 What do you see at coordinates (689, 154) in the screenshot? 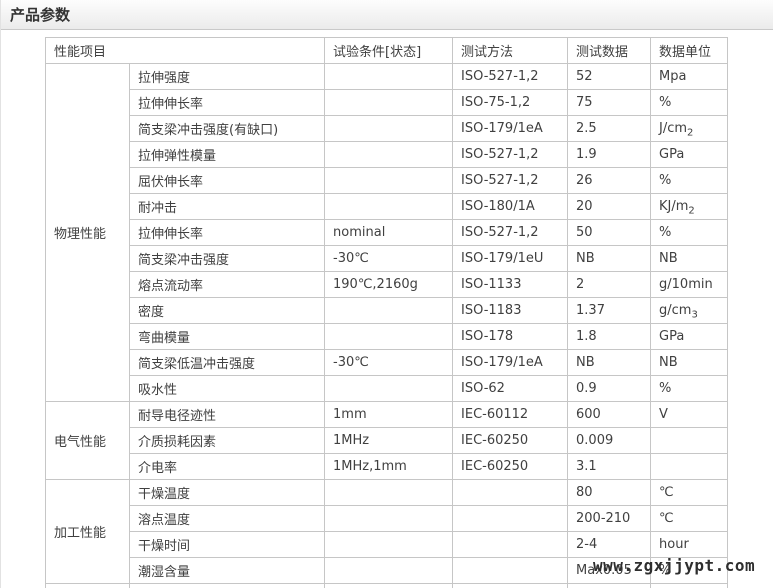
I see `unit-cell: GPa` at bounding box center [689, 154].